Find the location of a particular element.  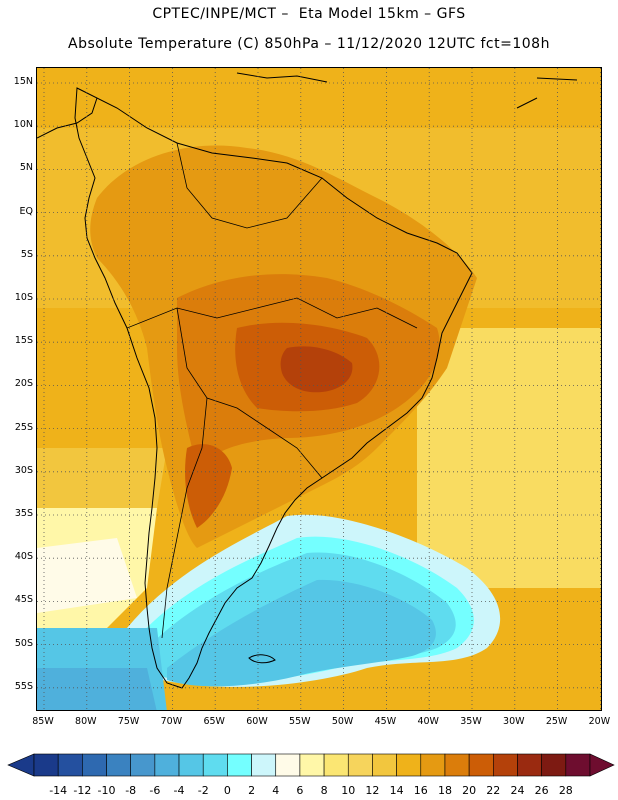

longitude-label: 85W is located at coordinates (43, 721).